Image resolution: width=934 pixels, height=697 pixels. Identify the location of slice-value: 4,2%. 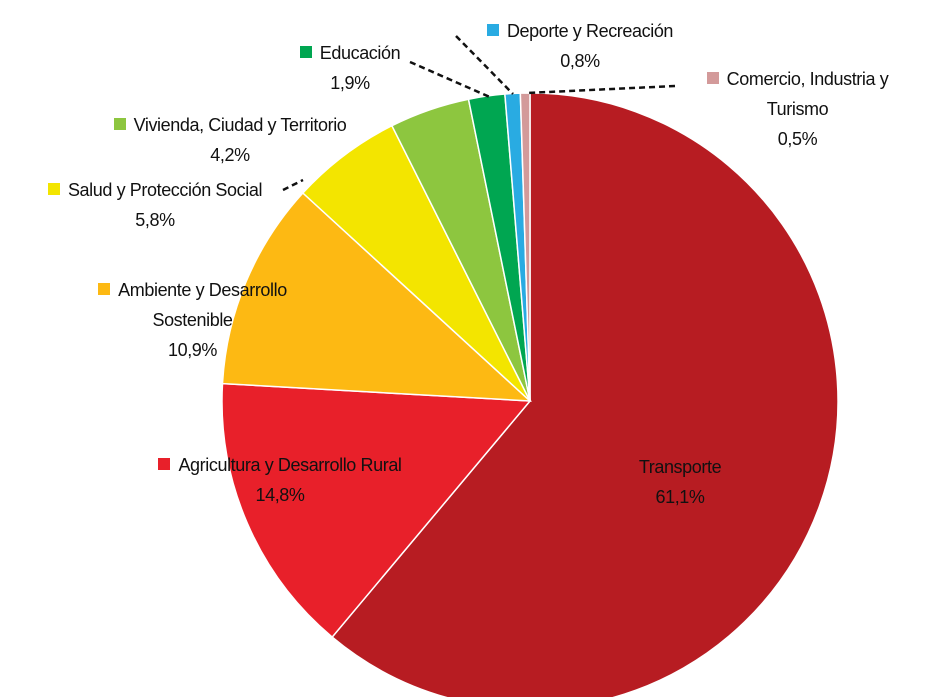
(230, 155).